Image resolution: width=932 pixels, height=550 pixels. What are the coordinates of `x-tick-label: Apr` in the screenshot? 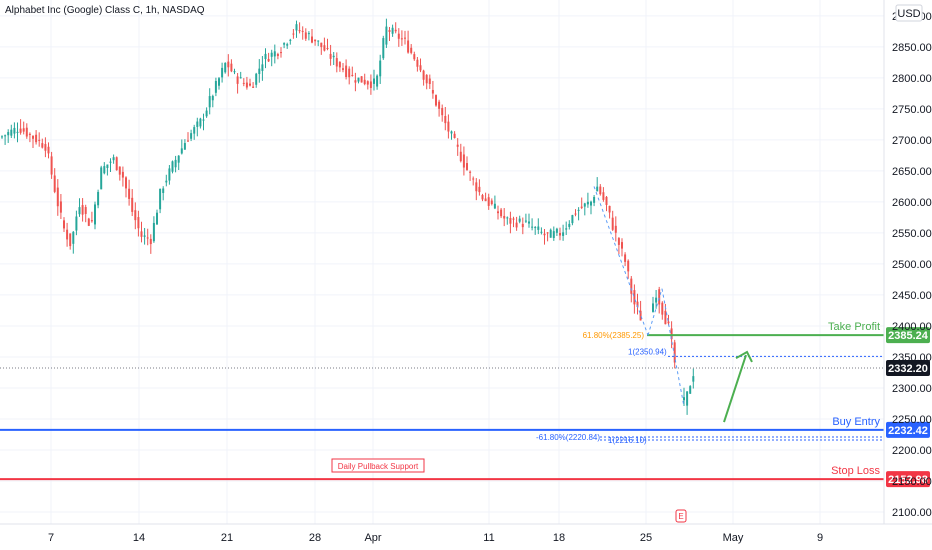 It's located at (372, 538).